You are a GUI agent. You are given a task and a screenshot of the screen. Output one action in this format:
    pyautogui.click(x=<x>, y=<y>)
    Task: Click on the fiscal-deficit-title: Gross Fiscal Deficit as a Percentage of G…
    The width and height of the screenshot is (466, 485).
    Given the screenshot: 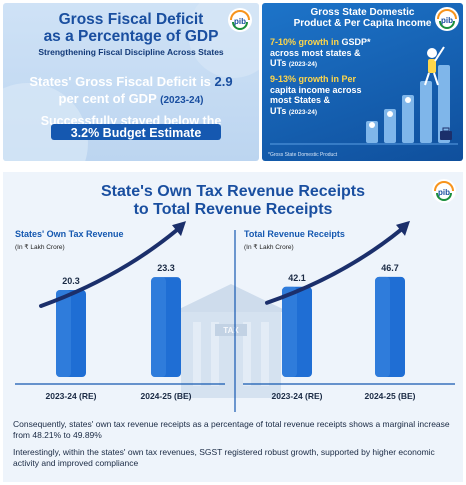 What is the action you would take?
    pyautogui.click(x=131, y=28)
    